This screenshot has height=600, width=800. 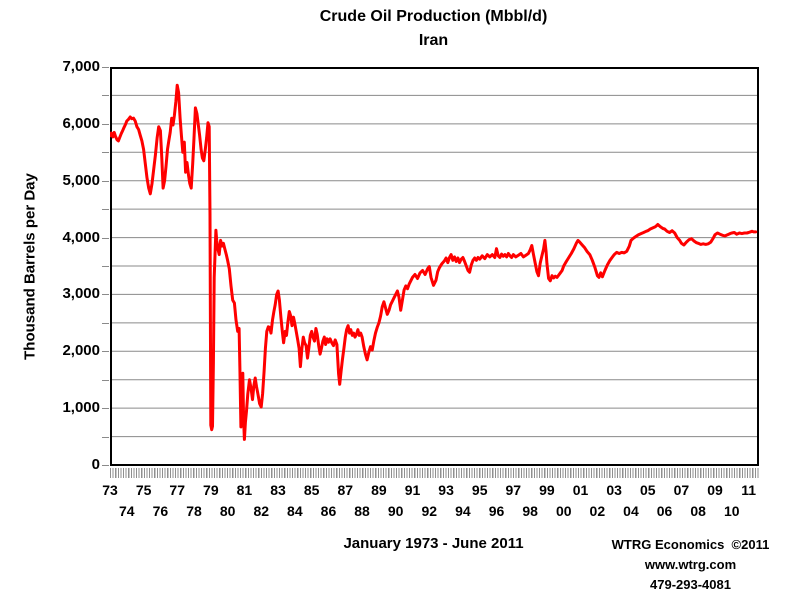 I want to click on x-tick-label: 07, so click(x=681, y=490).